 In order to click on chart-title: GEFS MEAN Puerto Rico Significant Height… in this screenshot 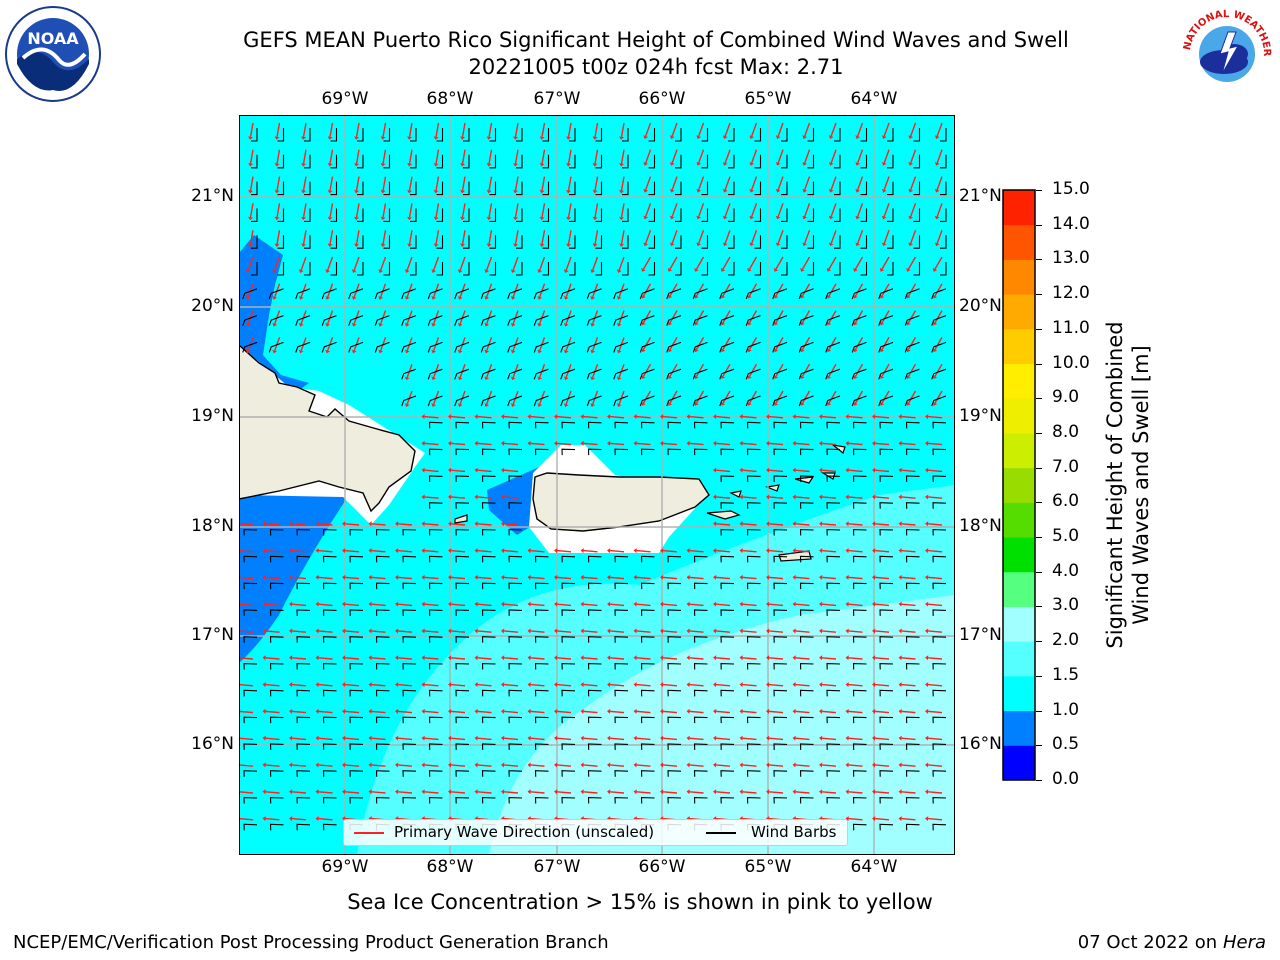, I will do `click(656, 40)`.